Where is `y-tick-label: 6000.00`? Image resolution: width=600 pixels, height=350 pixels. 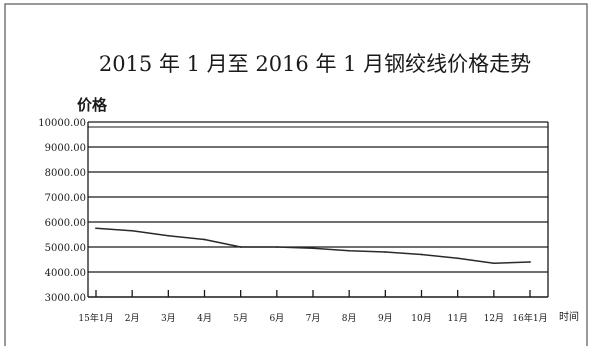
y-tick-label: 6000.00 is located at coordinates (65, 223).